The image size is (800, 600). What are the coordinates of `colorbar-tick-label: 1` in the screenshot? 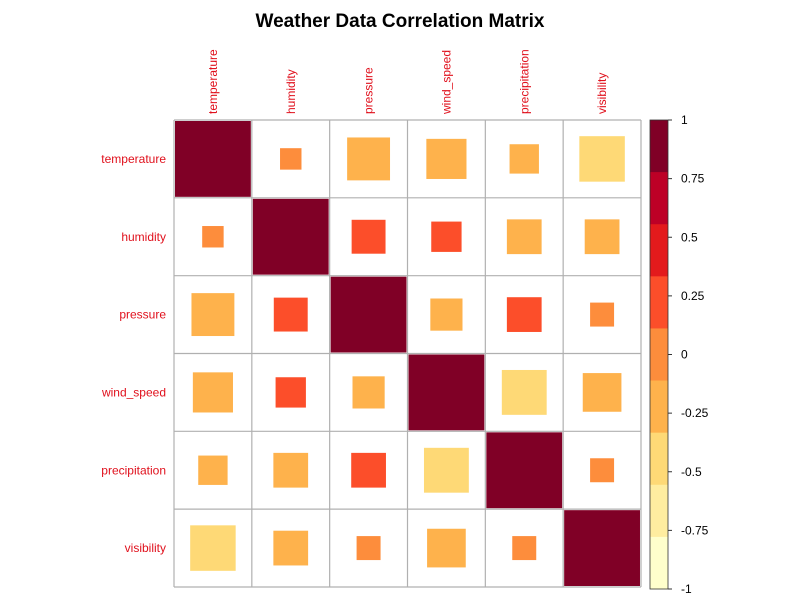 It's located at (684, 120).